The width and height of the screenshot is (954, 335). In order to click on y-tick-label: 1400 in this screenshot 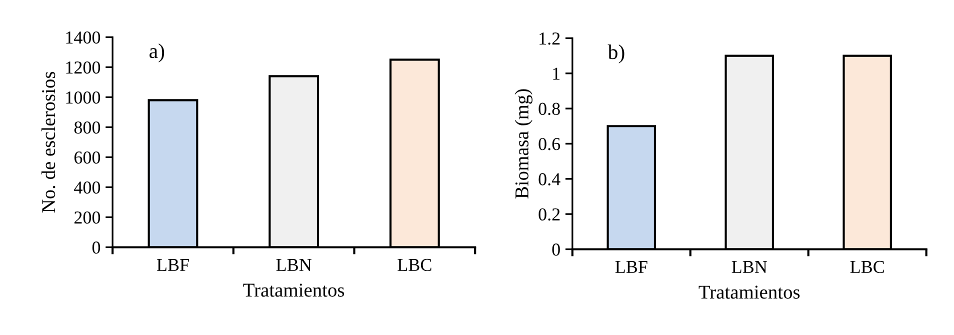, I will do `click(83, 37)`.